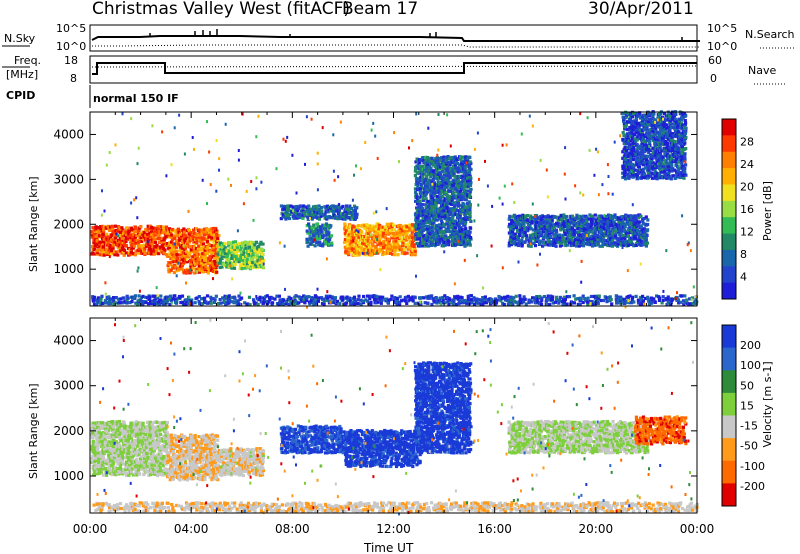 This screenshot has height=554, width=800. What do you see at coordinates (762, 70) in the screenshot?
I see `nave-label: Nave` at bounding box center [762, 70].